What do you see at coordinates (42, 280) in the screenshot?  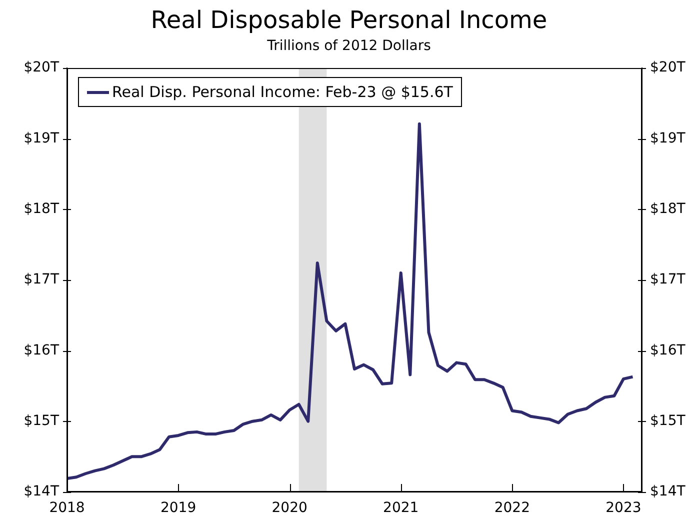 I see `y-tick-label: $17T` at bounding box center [42, 280].